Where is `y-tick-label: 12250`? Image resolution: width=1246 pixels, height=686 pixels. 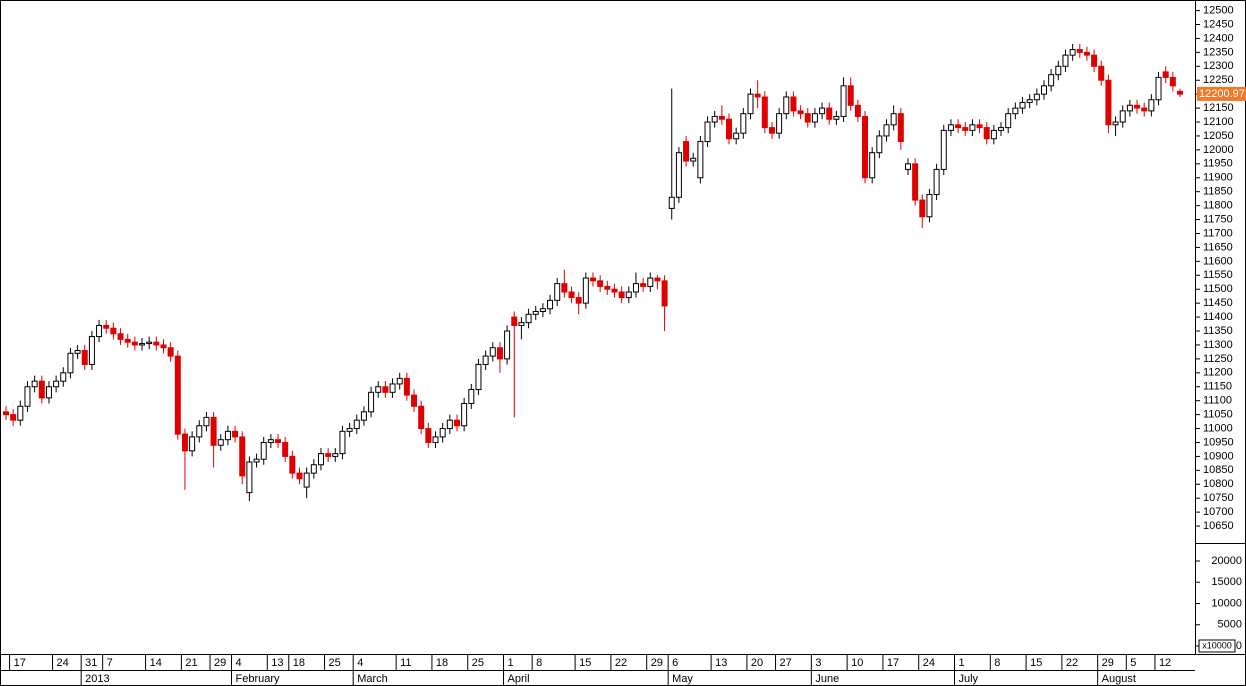 y-tick-label: 12250 is located at coordinates (1218, 80).